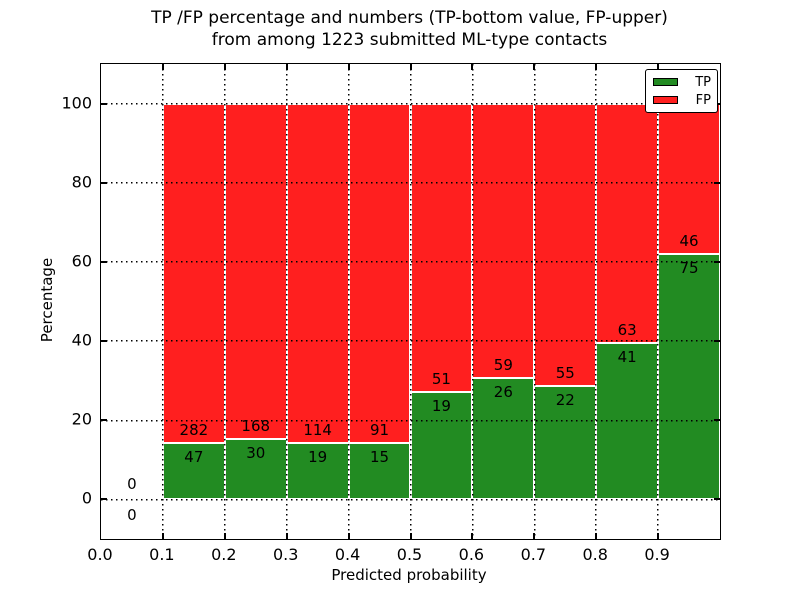 Image resolution: width=800 pixels, height=600 pixels. I want to click on x-tick-label: 0.0, so click(100, 554).